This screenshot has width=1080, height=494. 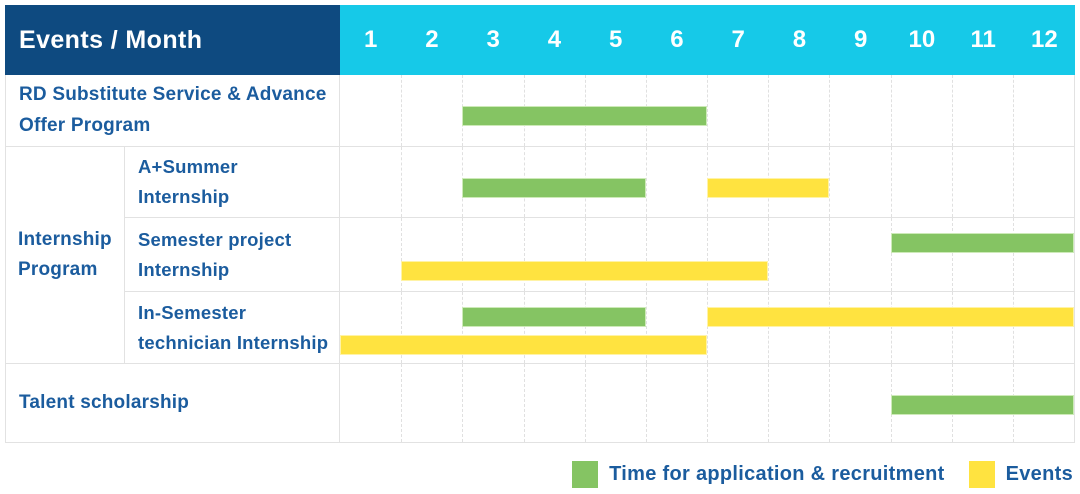 What do you see at coordinates (172, 40) in the screenshot?
I see `events-month-header-cell: Events / Month` at bounding box center [172, 40].